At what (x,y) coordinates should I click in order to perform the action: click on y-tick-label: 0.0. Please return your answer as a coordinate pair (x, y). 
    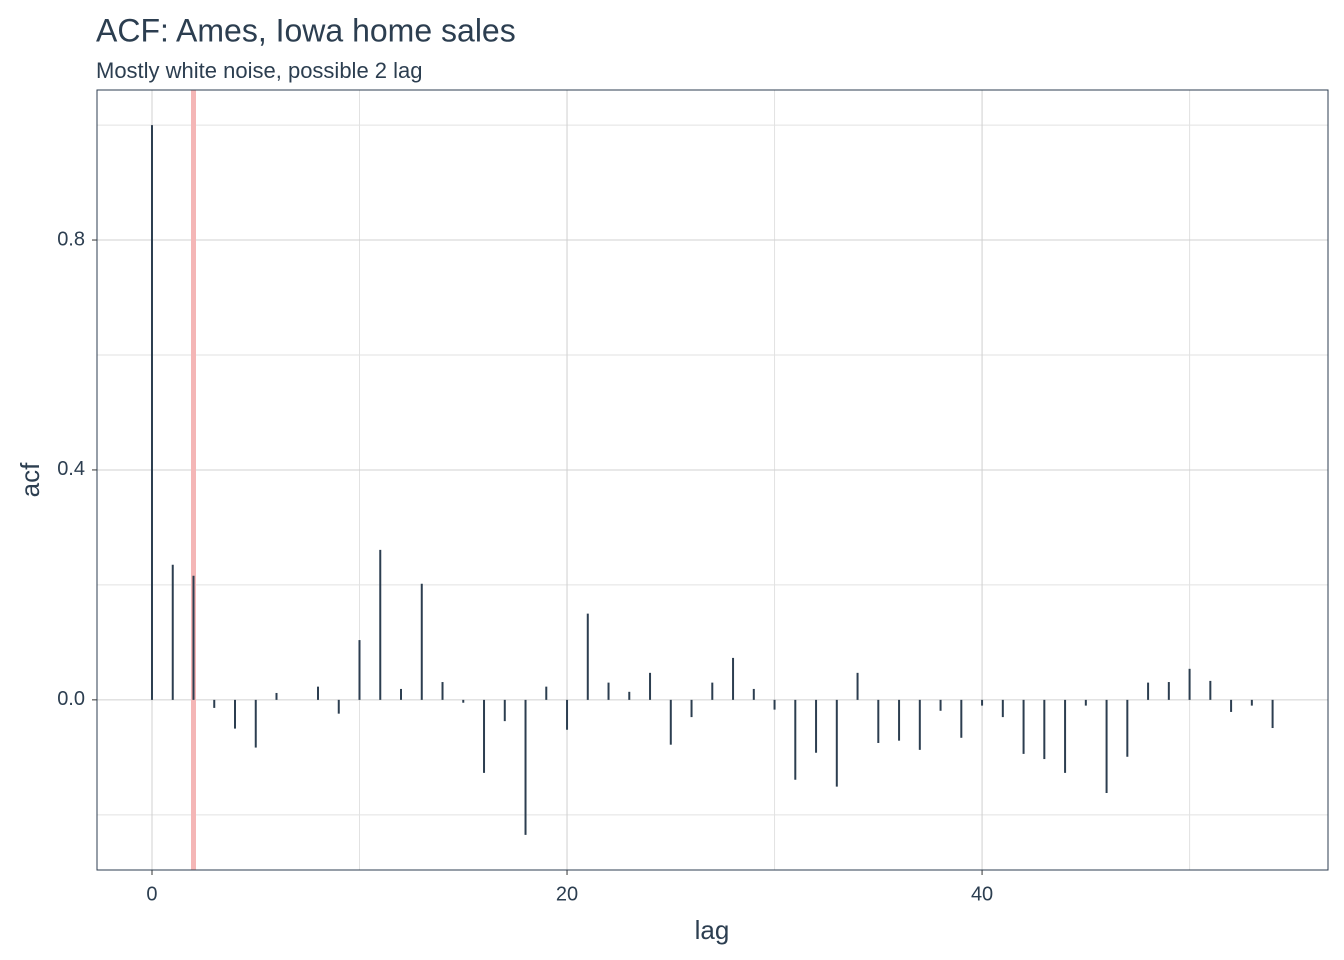
    Looking at the image, I should click on (71, 699).